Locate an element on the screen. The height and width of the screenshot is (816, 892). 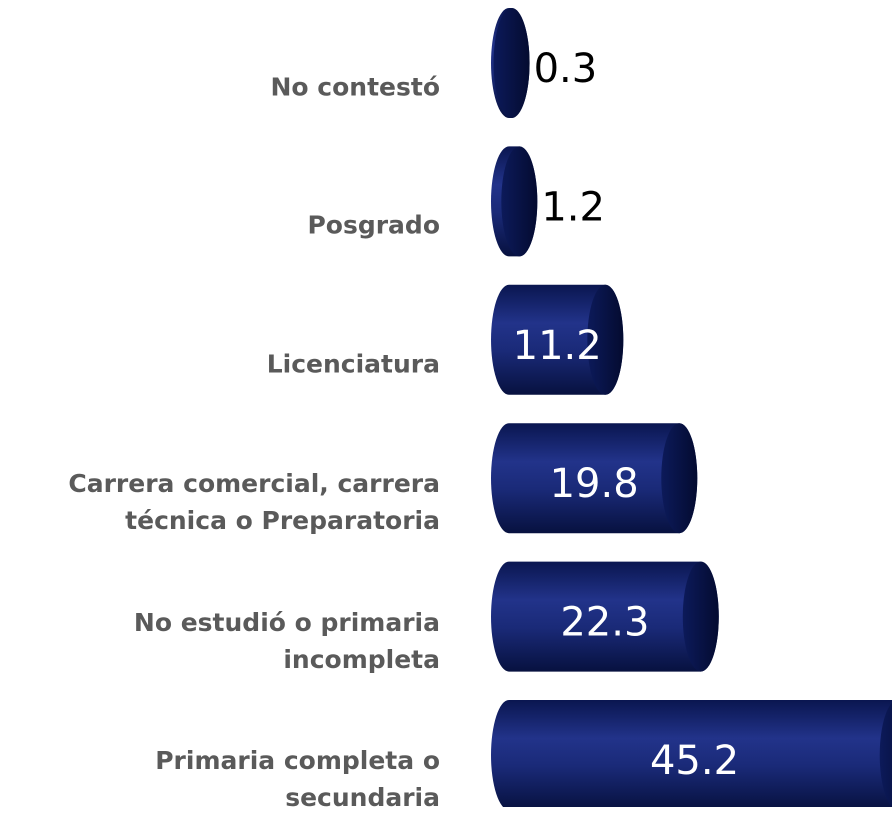
value-label: 19.8 is located at coordinates (594, 484).